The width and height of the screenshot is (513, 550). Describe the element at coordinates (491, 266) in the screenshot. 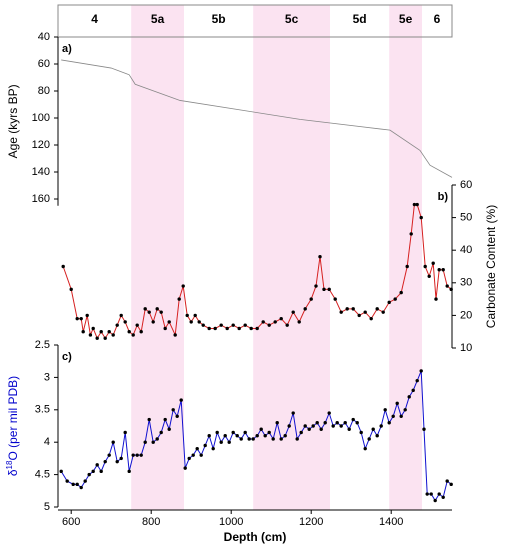

I see `y-axis-label: Carbonate Content (%)` at that location.